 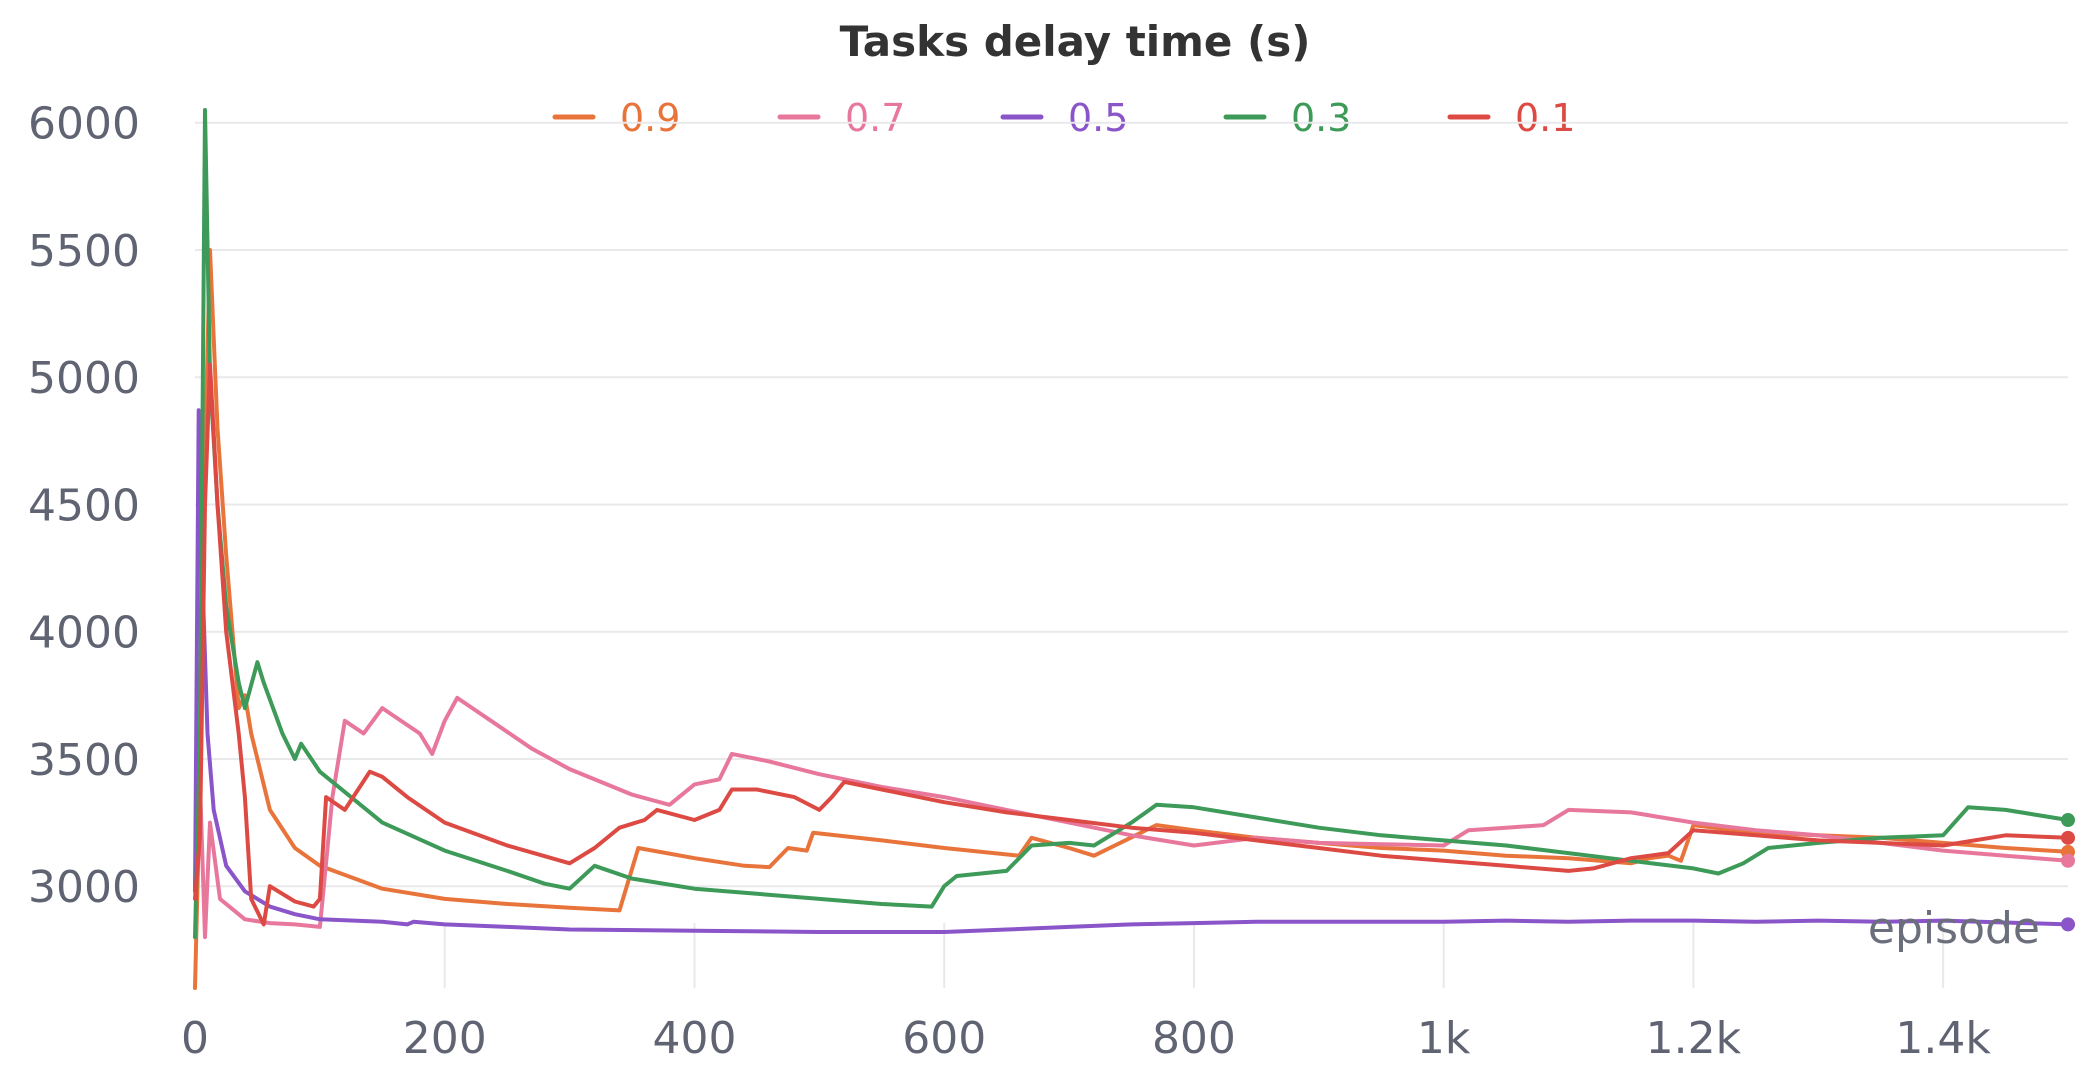 What do you see at coordinates (1321, 118) in the screenshot?
I see `legend-label-0-3: 0.3` at bounding box center [1321, 118].